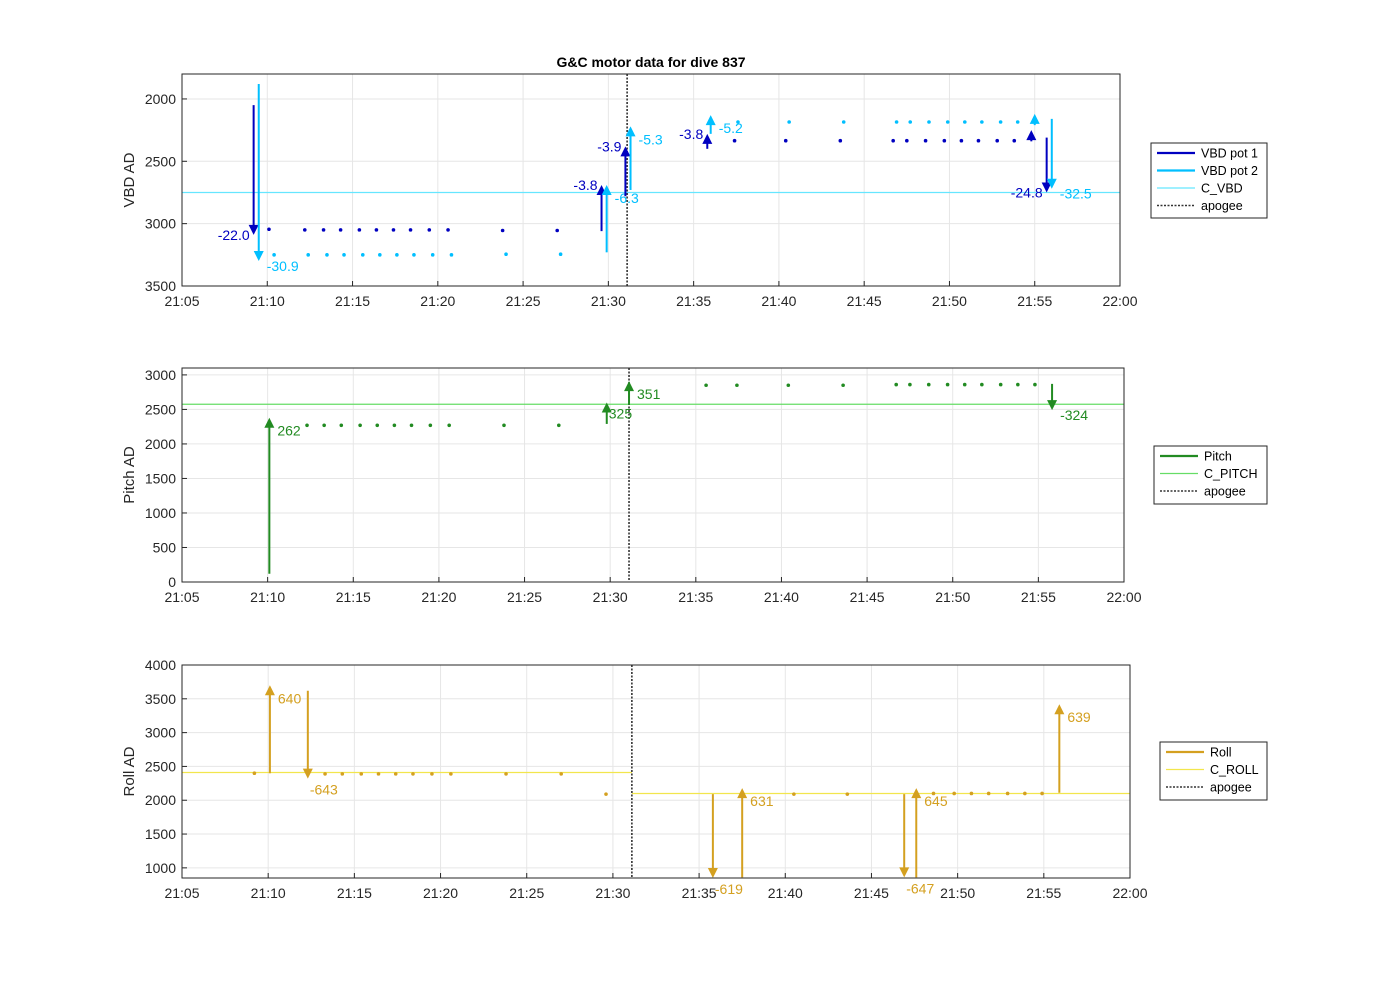  Describe the element at coordinates (129, 179) in the screenshot. I see `y-axis-label: VBD AD` at that location.